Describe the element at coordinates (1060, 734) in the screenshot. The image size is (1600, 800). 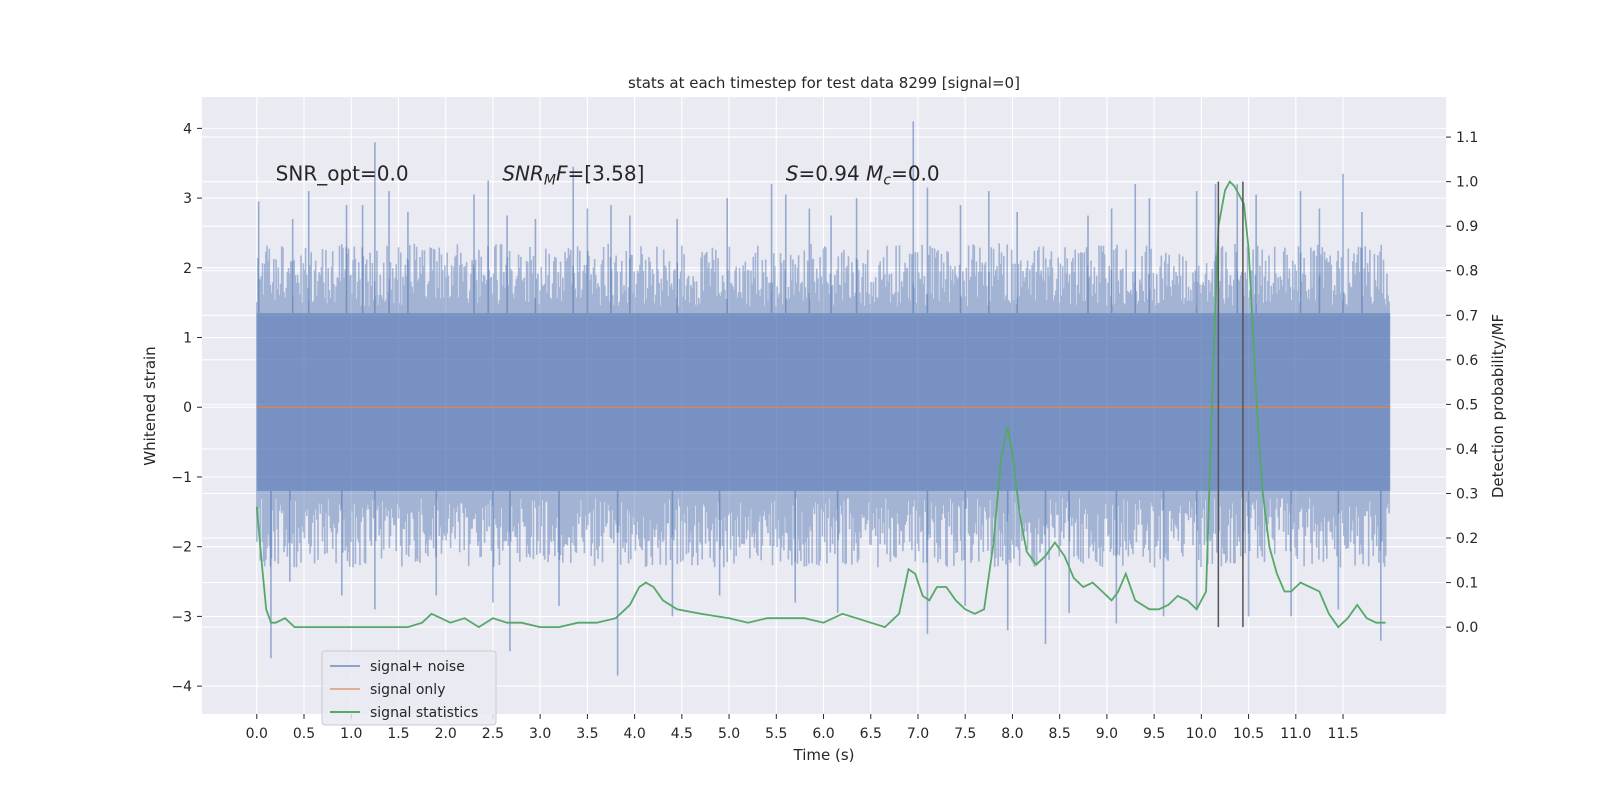
I see `x-tick-label: 8.5` at that location.